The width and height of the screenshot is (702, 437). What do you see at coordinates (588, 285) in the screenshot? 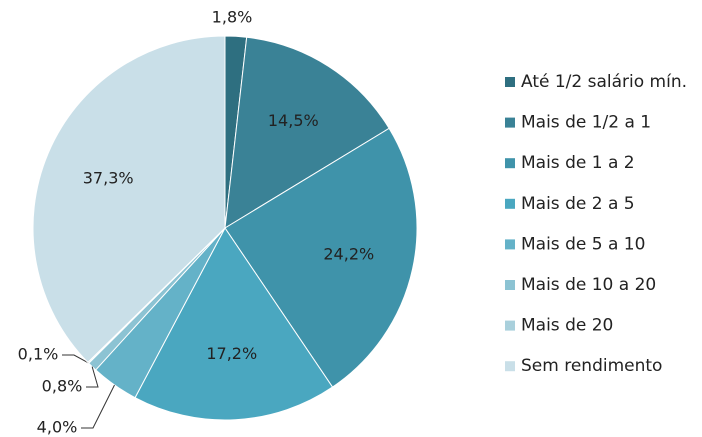
I see `legend-label: Mais de 10 a 20` at bounding box center [588, 285].